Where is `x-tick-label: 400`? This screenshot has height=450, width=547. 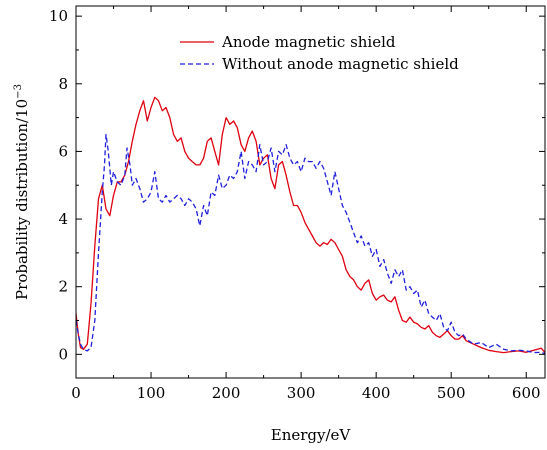
x-tick-label: 400 is located at coordinates (376, 393).